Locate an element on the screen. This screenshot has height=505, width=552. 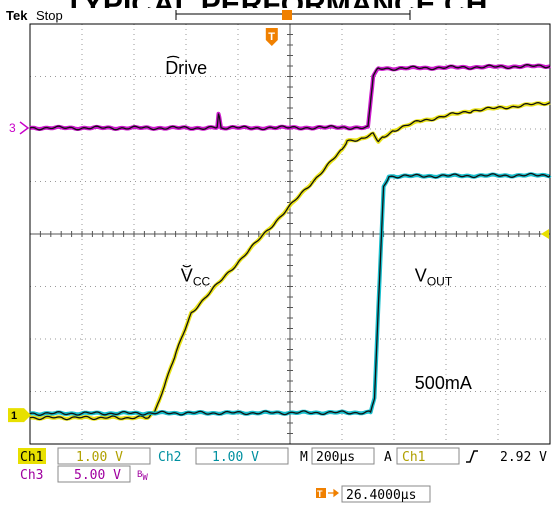
delay-marker-label: T is located at coordinates (320, 494).